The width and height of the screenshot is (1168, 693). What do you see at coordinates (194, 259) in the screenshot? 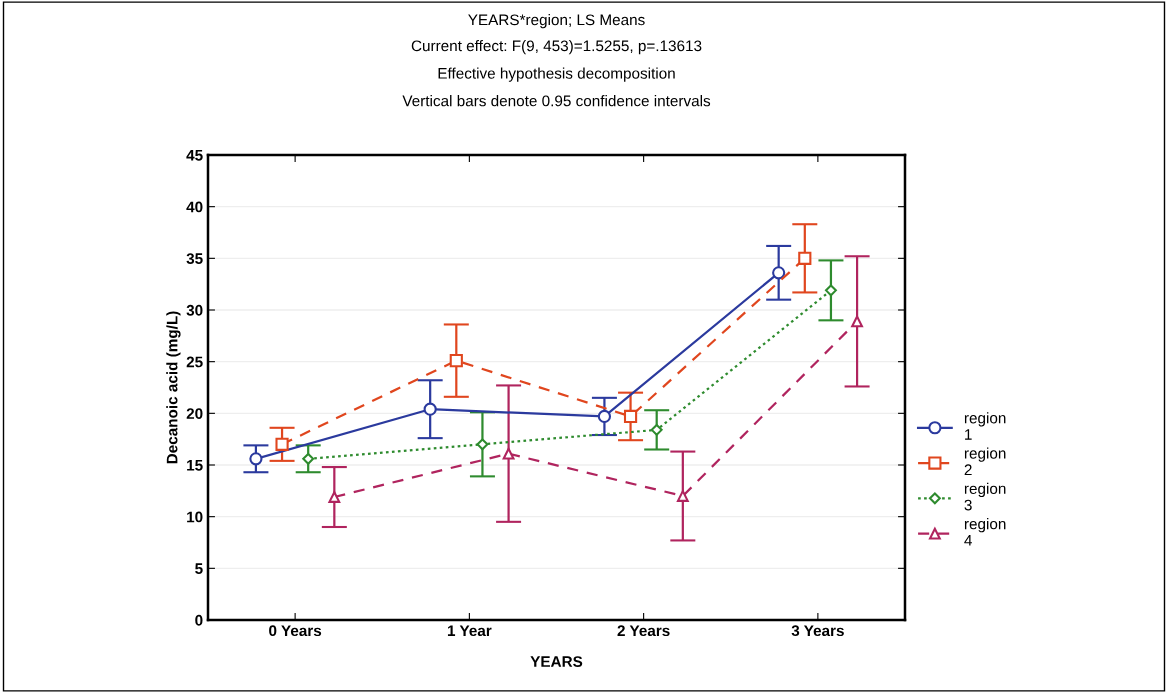
I see `y-tick-label: 35` at bounding box center [194, 259].